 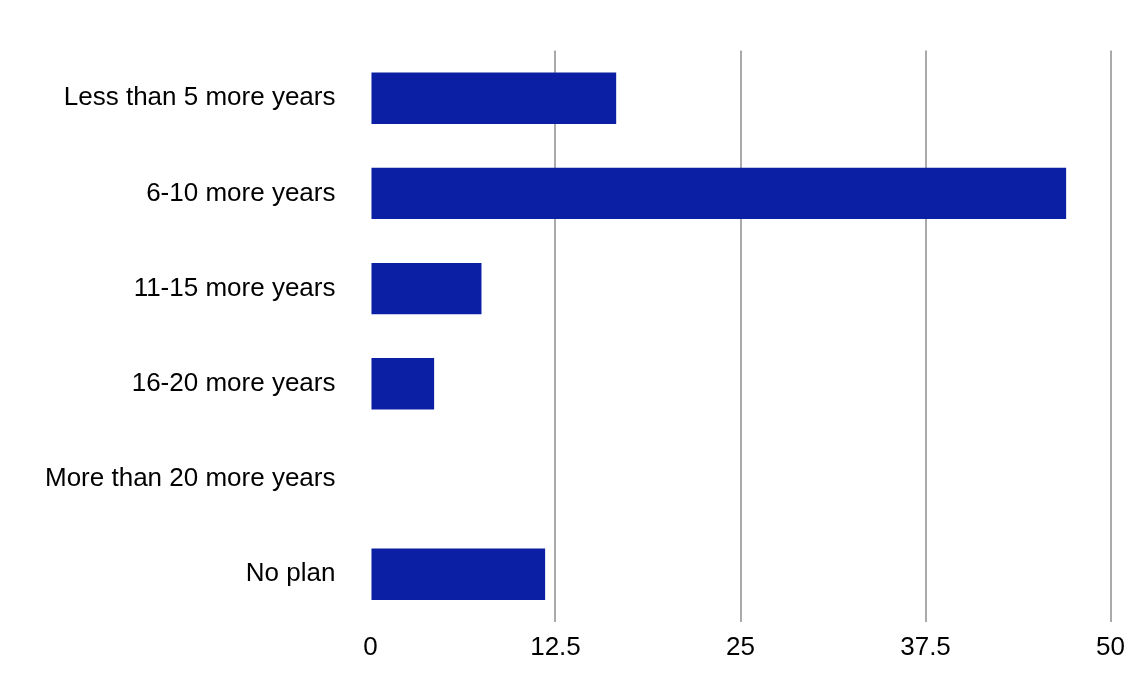 I want to click on y-tick-label: 16-20 more years, so click(x=233, y=381).